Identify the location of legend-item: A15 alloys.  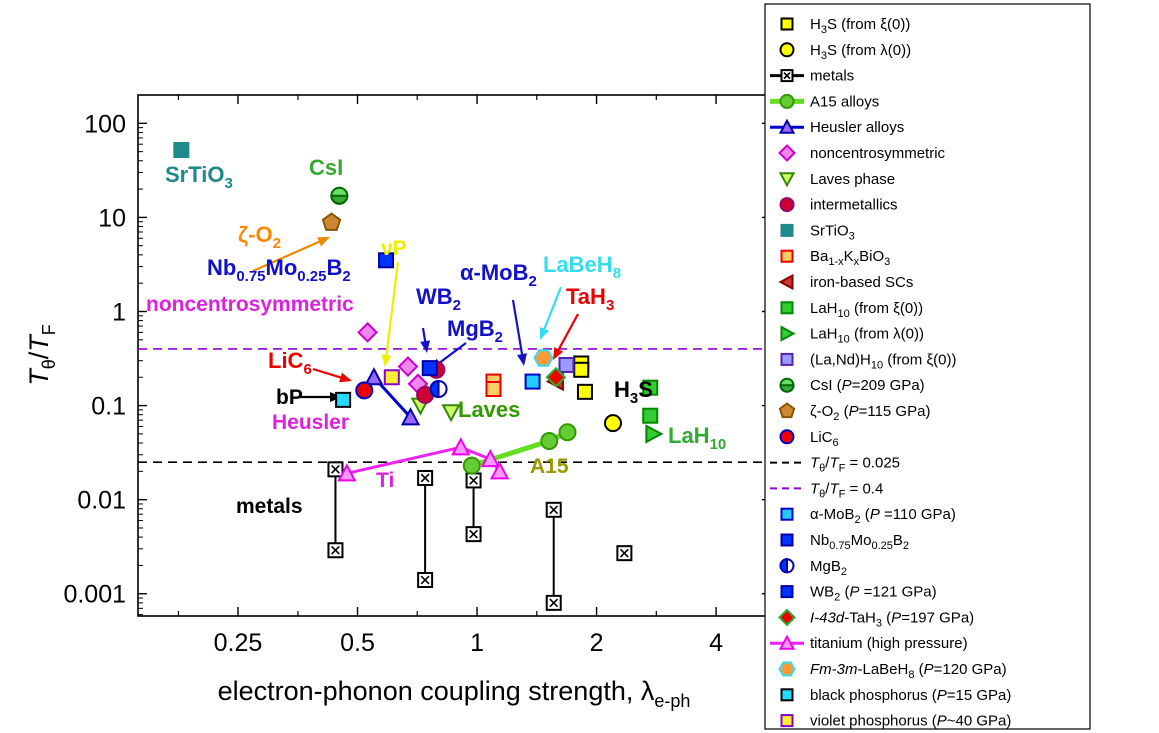
(824, 101).